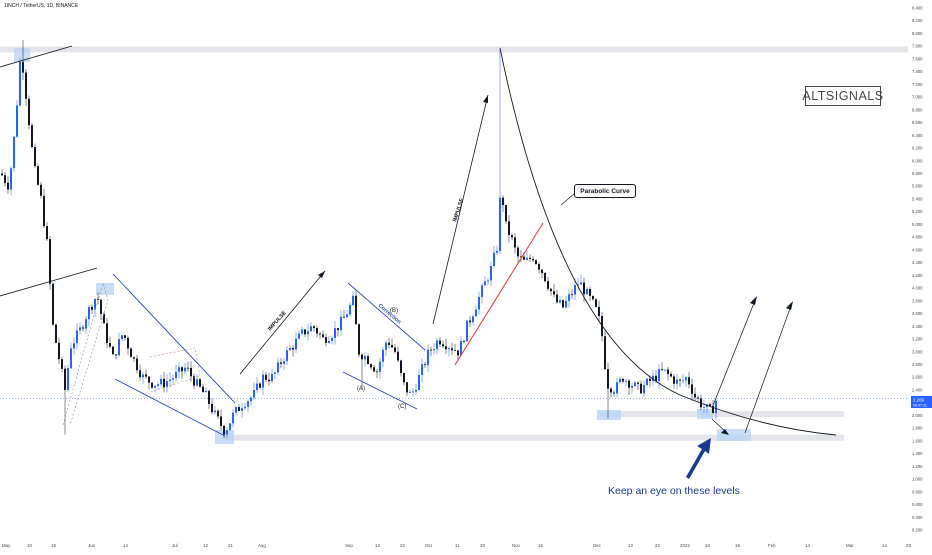 The image size is (932, 555). Describe the element at coordinates (772, 545) in the screenshot. I see `x-tick-label: Feb` at that location.